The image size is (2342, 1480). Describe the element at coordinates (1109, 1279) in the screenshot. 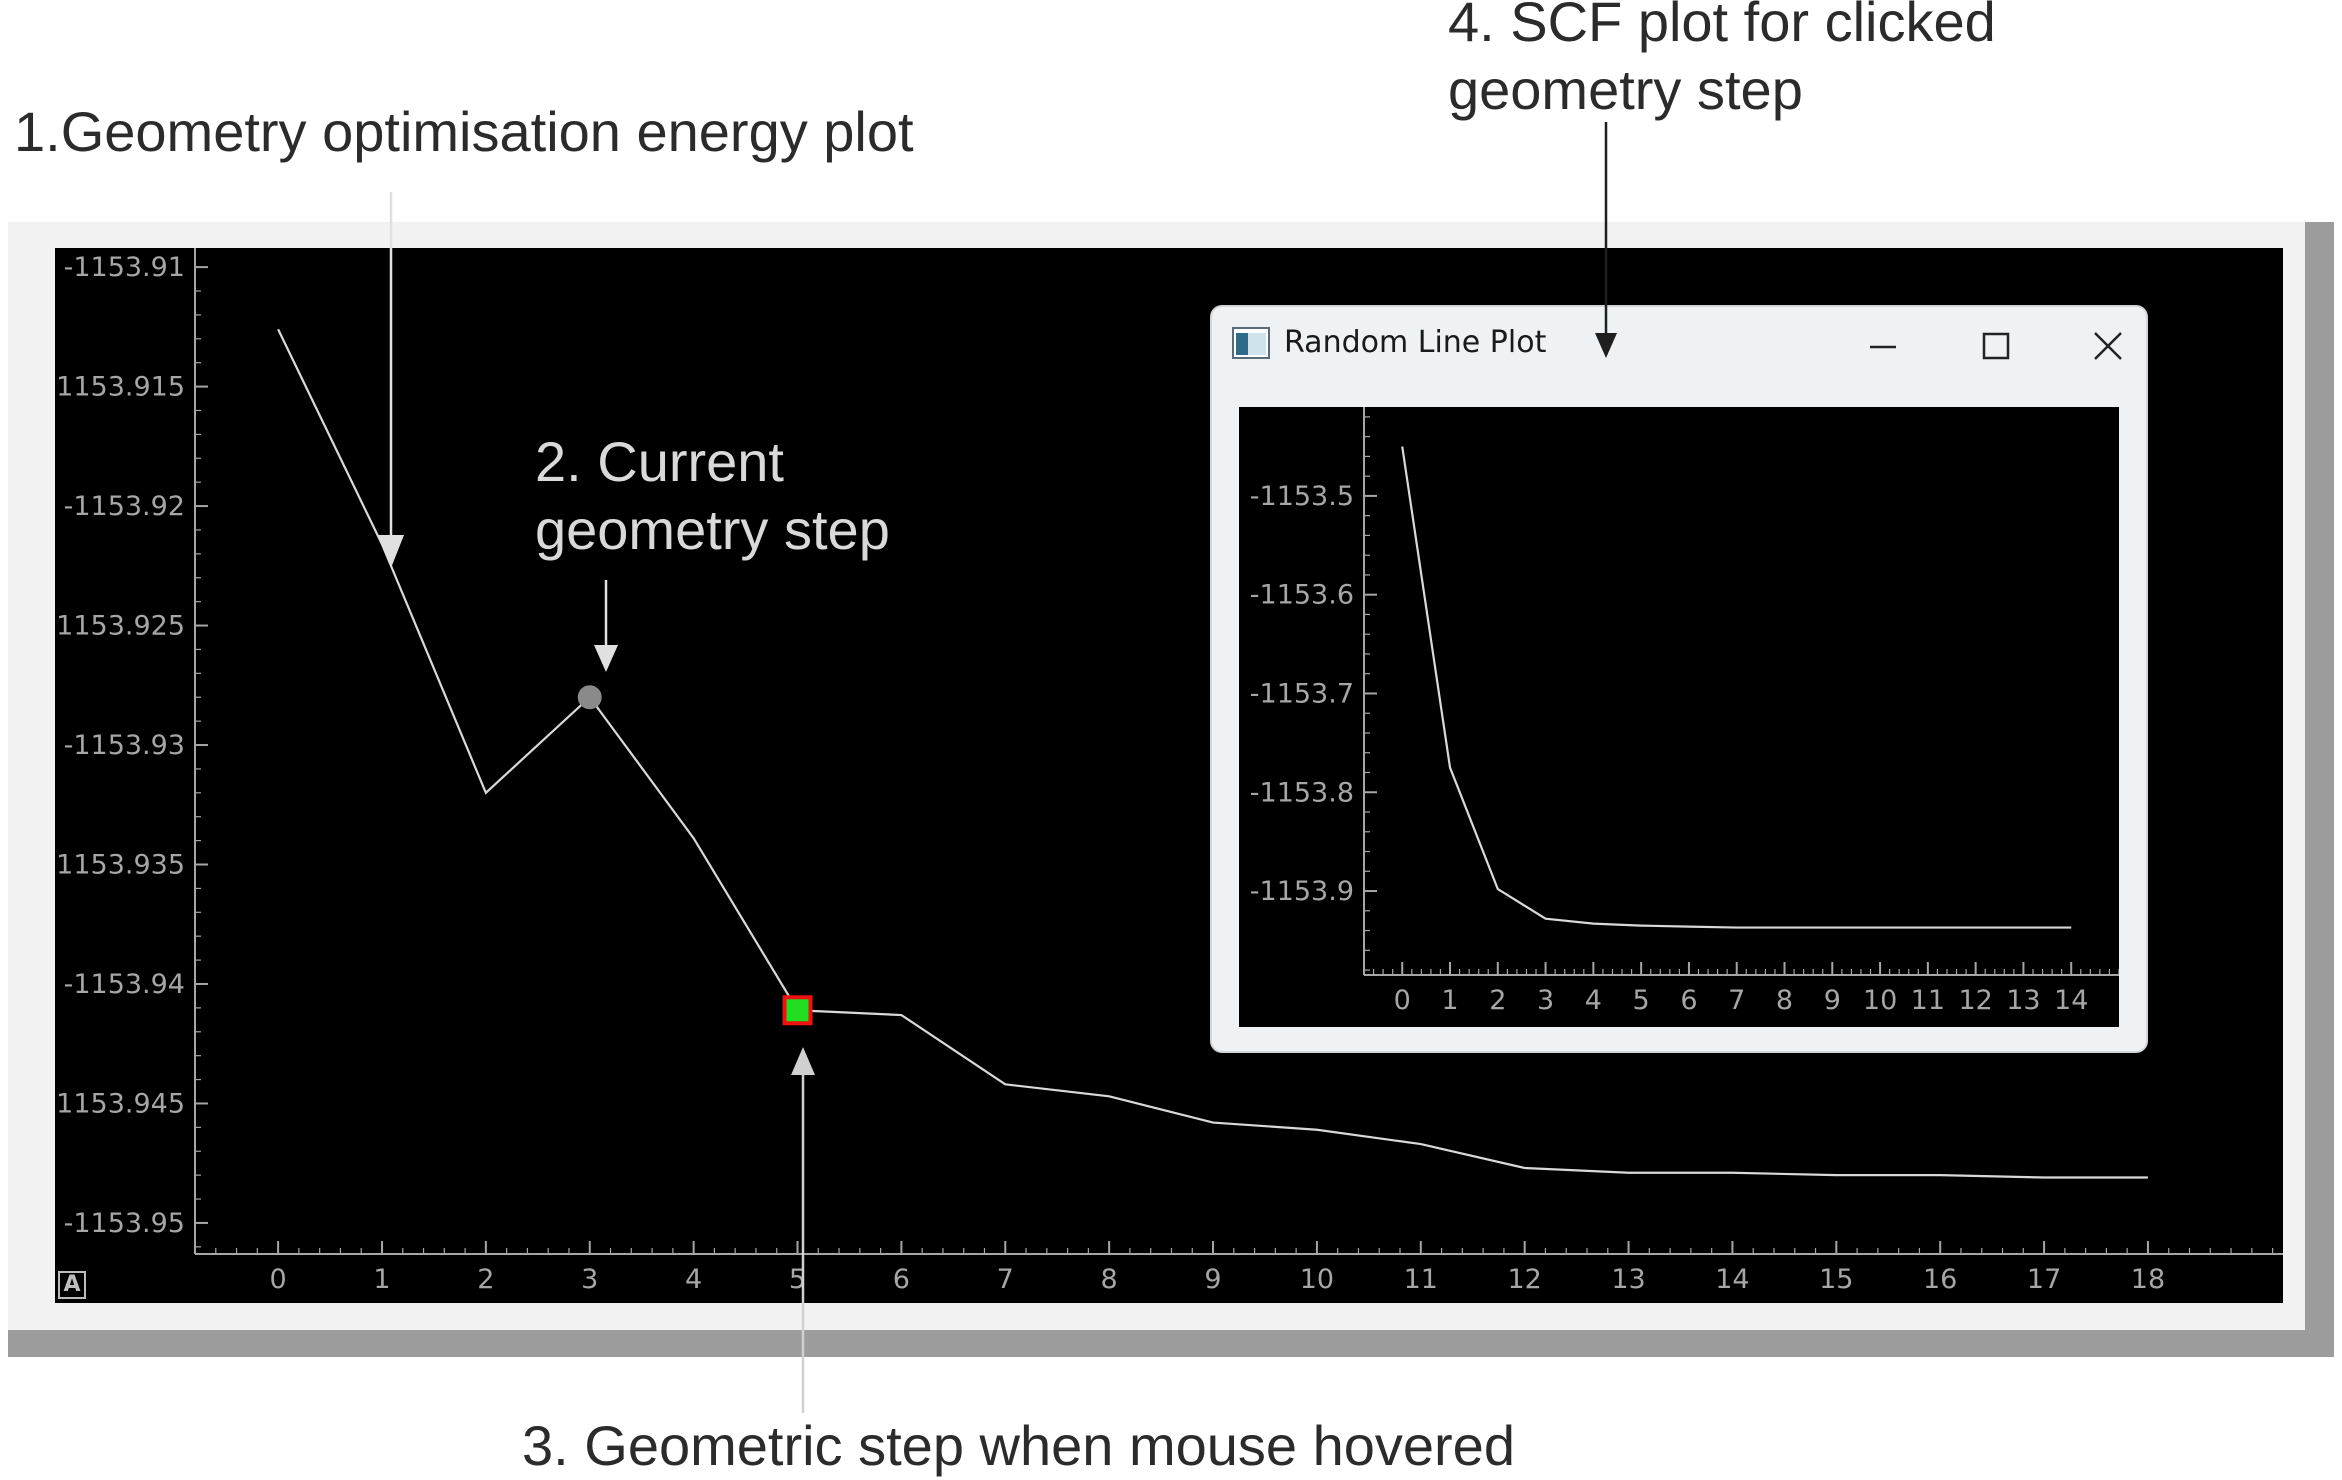

I see `energy-x-tick-label: 8` at that location.